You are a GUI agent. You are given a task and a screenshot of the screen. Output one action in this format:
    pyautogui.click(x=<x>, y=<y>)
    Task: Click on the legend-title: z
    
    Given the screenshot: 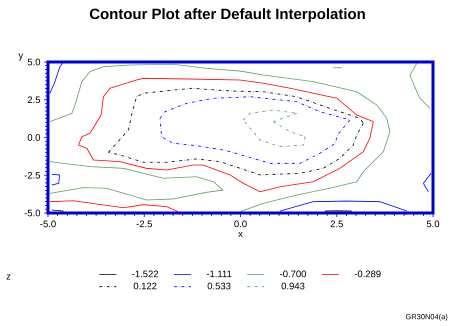 What is the action you would take?
    pyautogui.click(x=8, y=277)
    